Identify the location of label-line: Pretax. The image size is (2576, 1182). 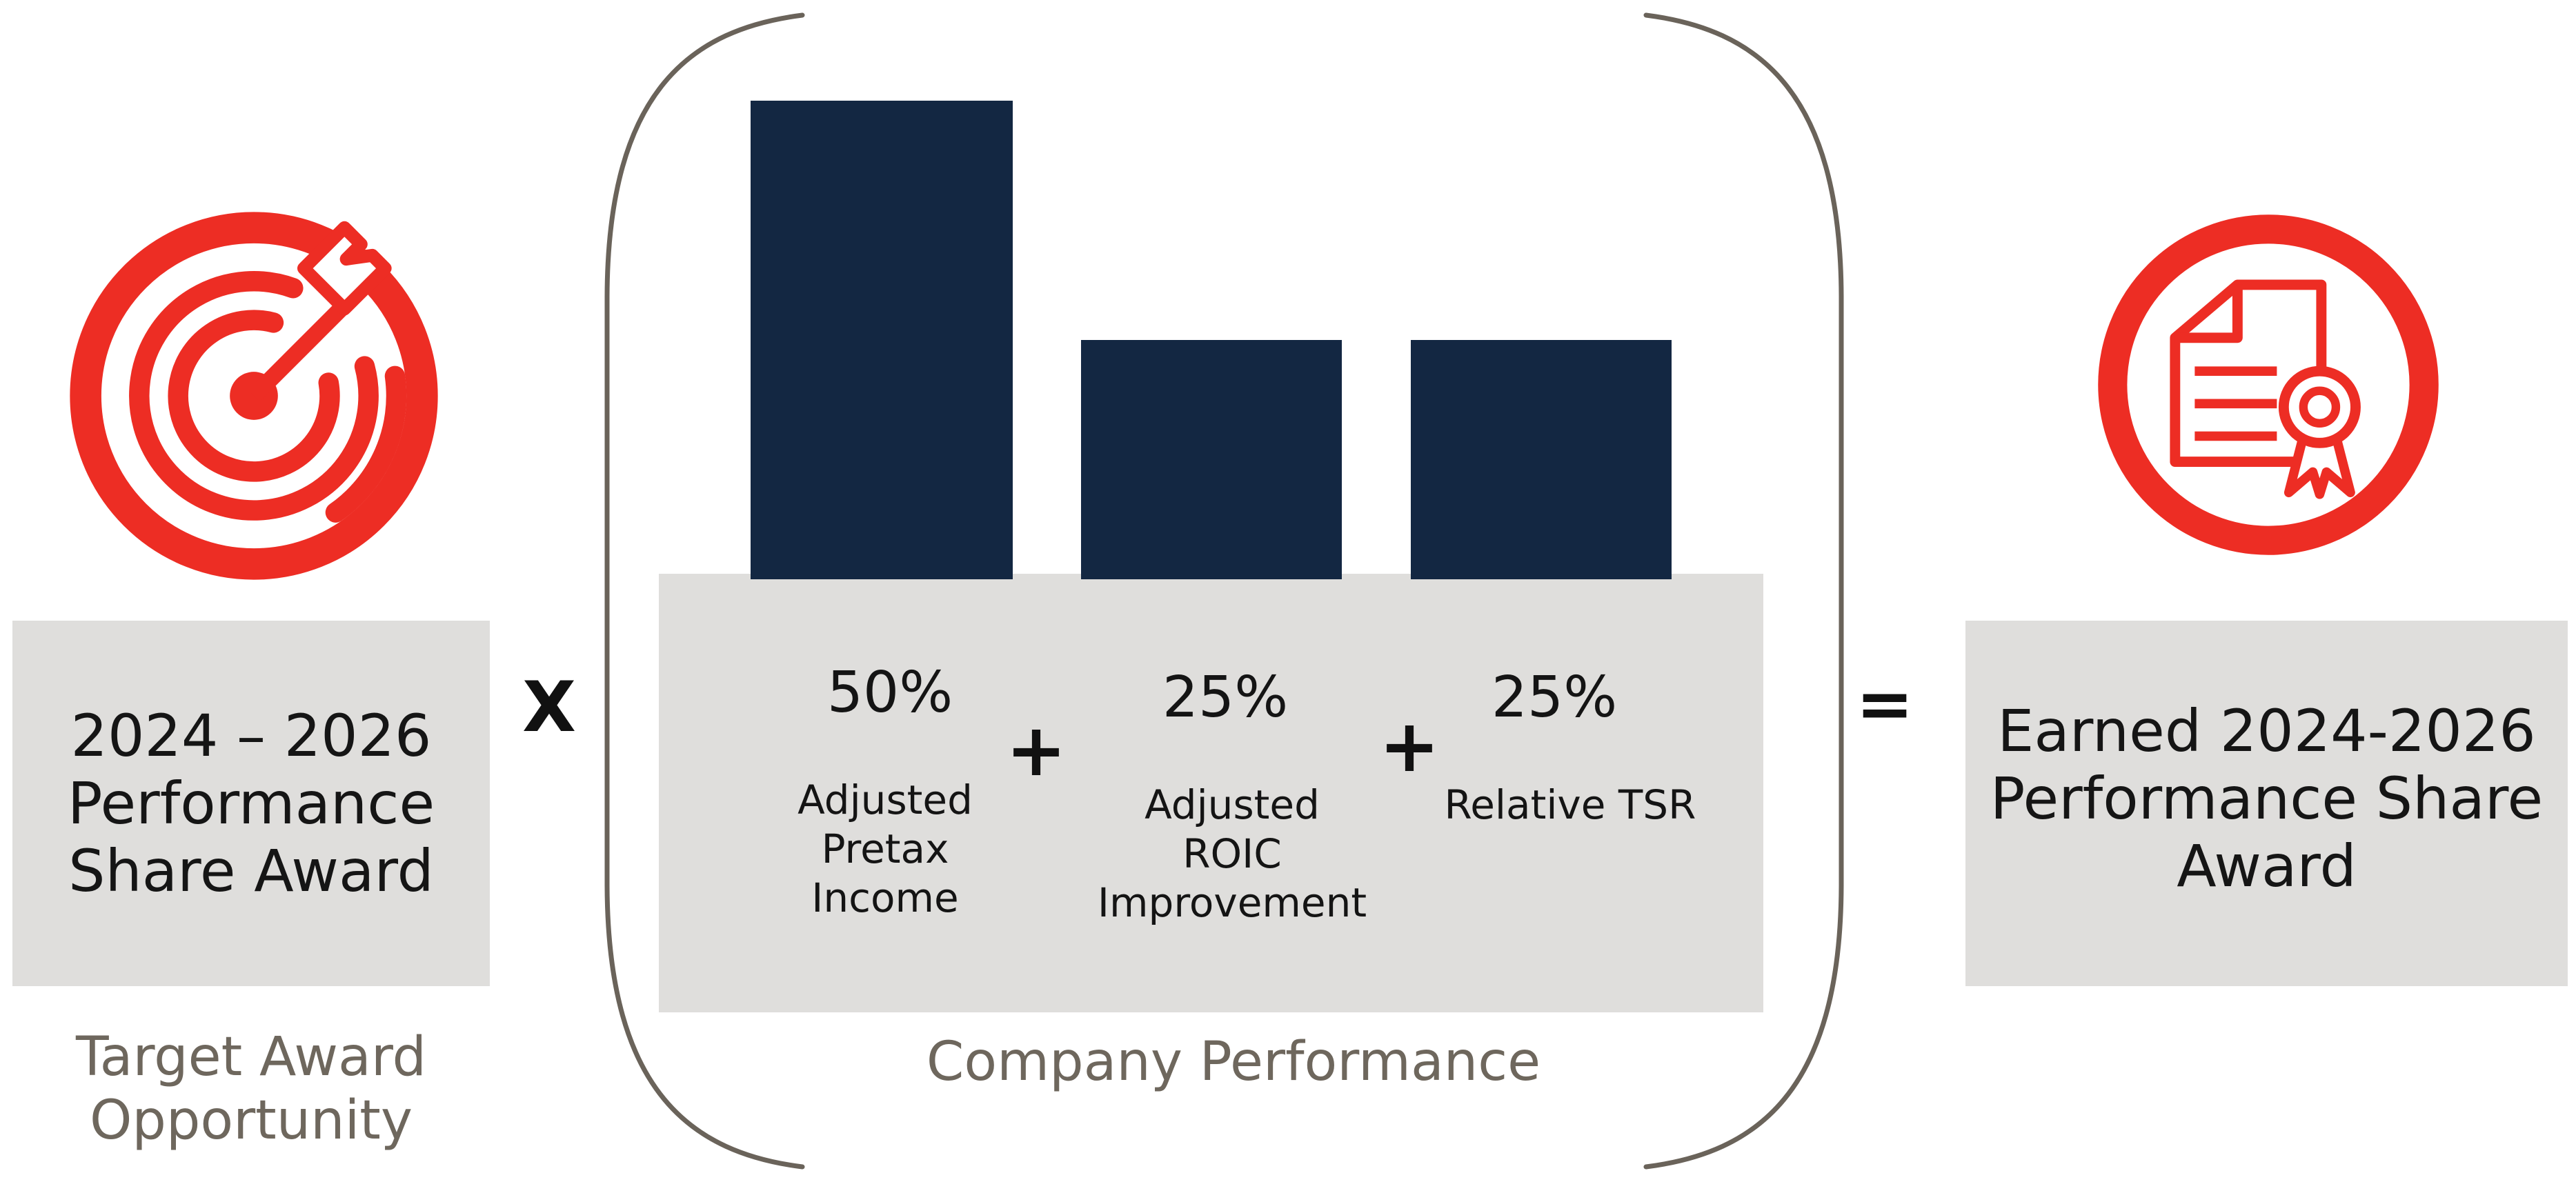
(885, 848).